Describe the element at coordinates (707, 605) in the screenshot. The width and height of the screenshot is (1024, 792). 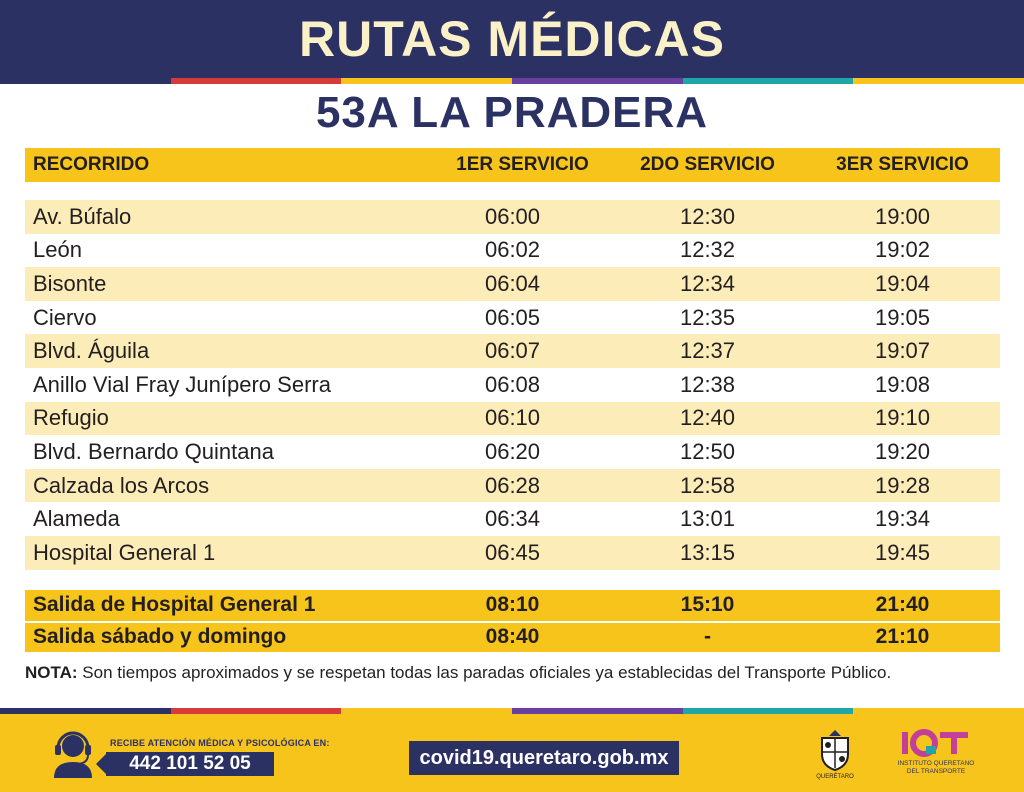
I see `departure-time-2: 15:10` at that location.